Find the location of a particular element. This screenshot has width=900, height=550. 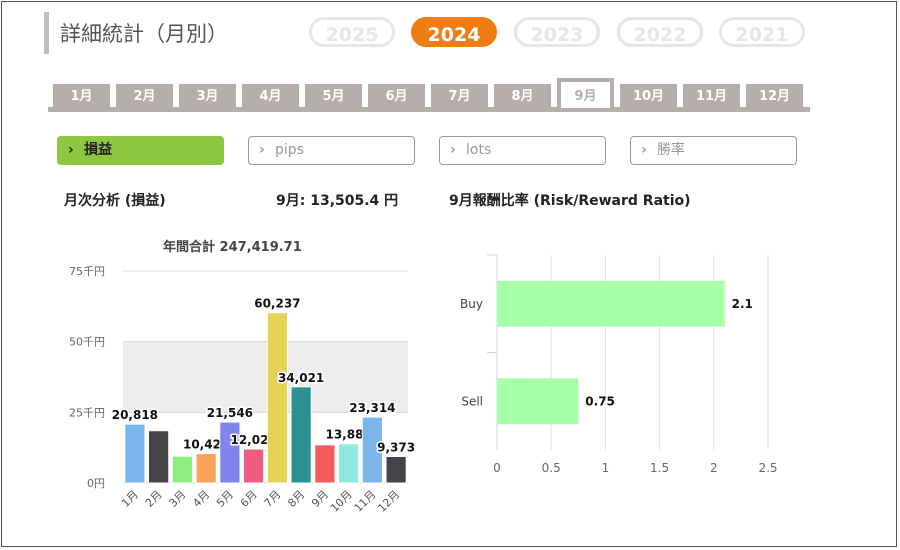

year-tab-2024: 2024 is located at coordinates (454, 32).